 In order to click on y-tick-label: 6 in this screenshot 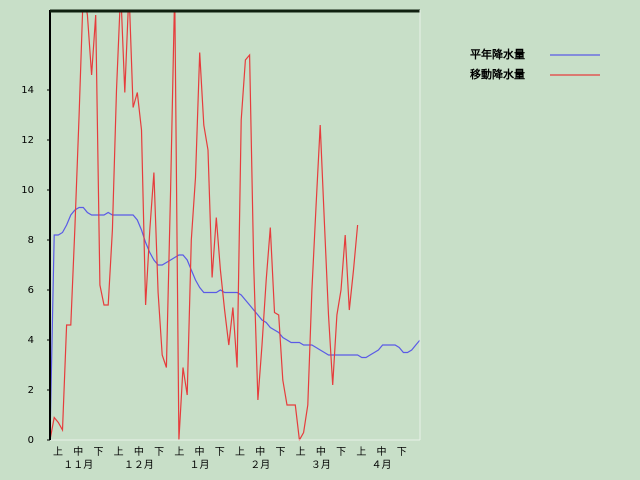, I will do `click(31, 290)`.